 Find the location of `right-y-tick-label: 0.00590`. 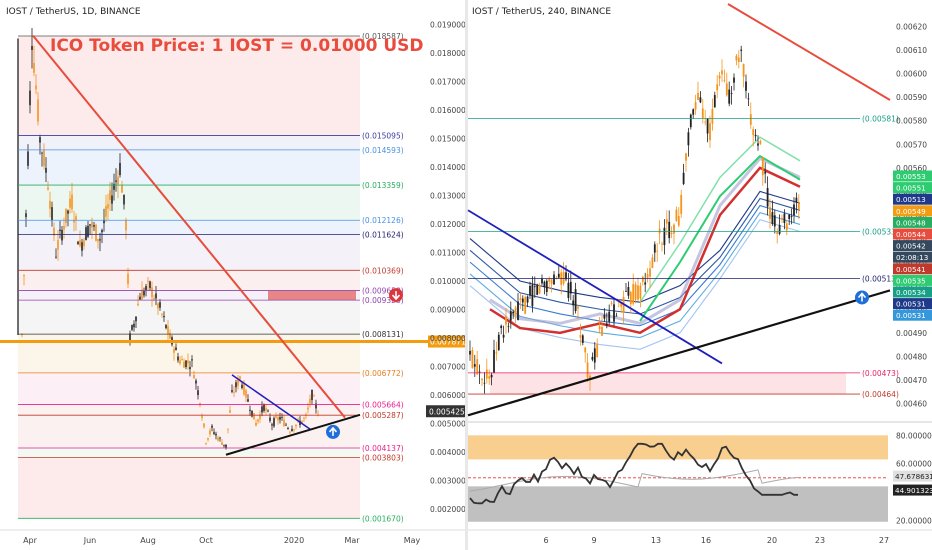

right-y-tick-label: 0.00590 is located at coordinates (911, 97).